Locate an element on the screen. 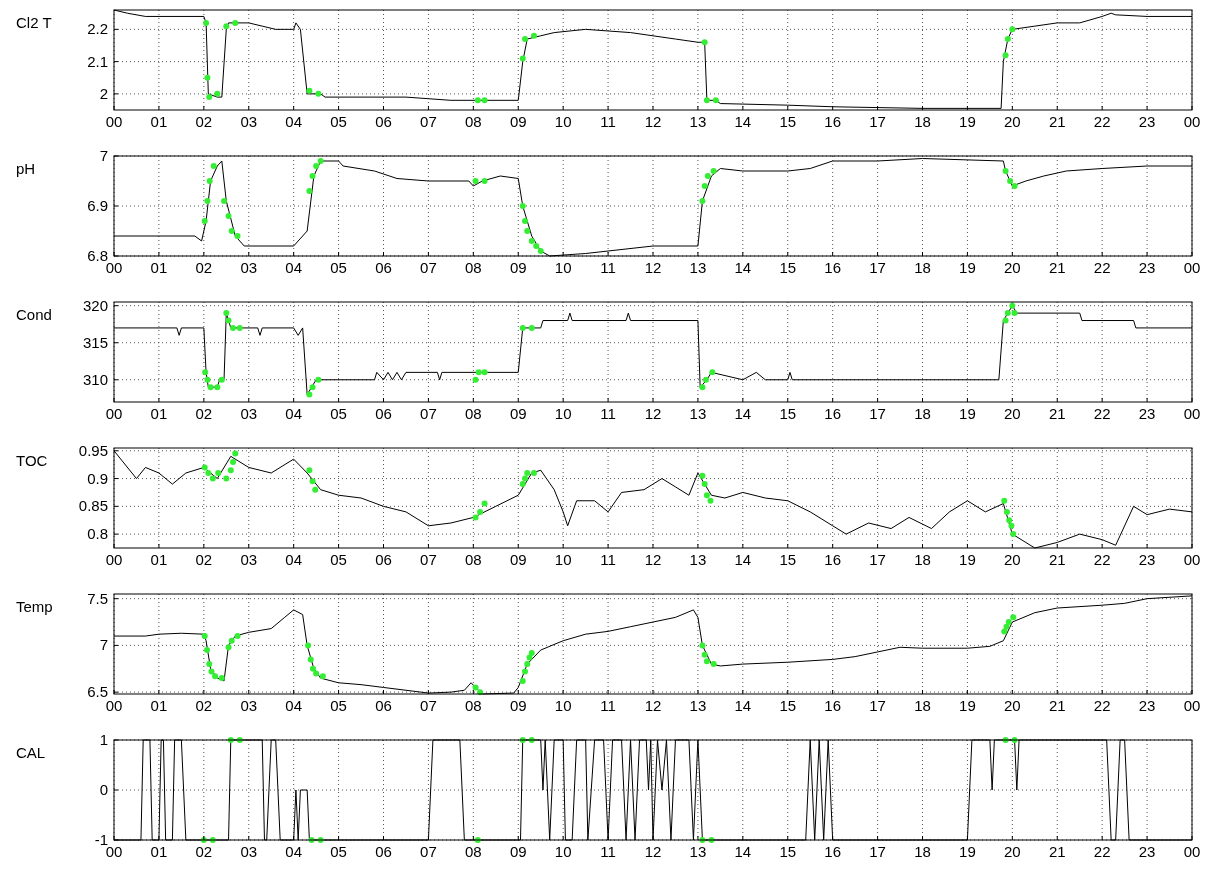 This screenshot has width=1217, height=895. y-axis-title: TOC is located at coordinates (32, 460).